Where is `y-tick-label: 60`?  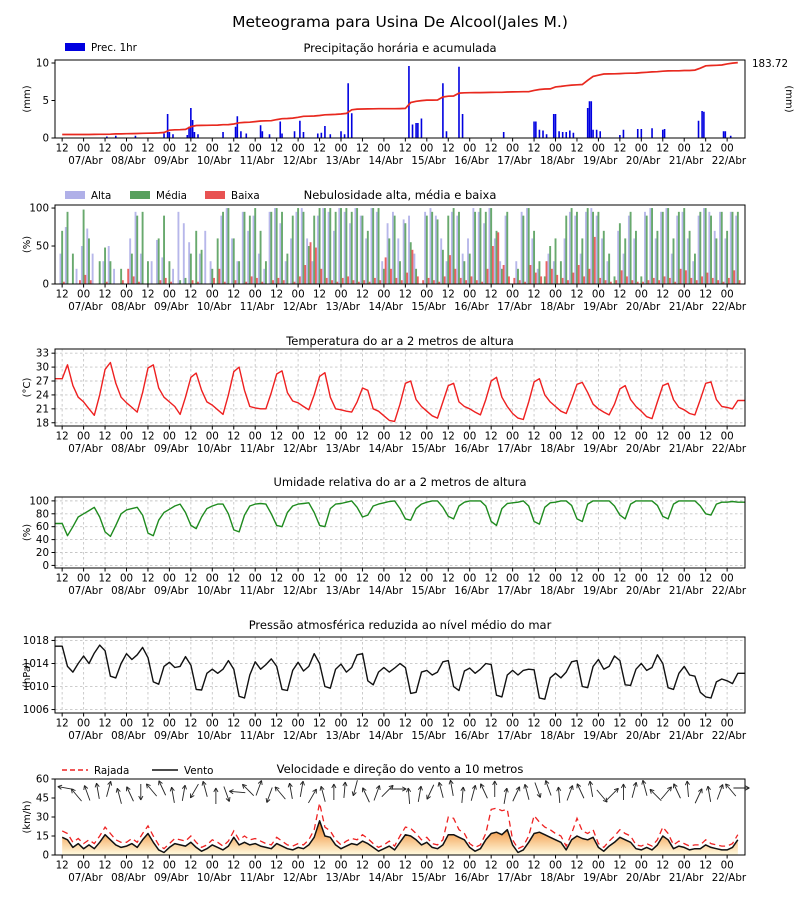
y-tick-label: 60 is located at coordinates (42, 780).